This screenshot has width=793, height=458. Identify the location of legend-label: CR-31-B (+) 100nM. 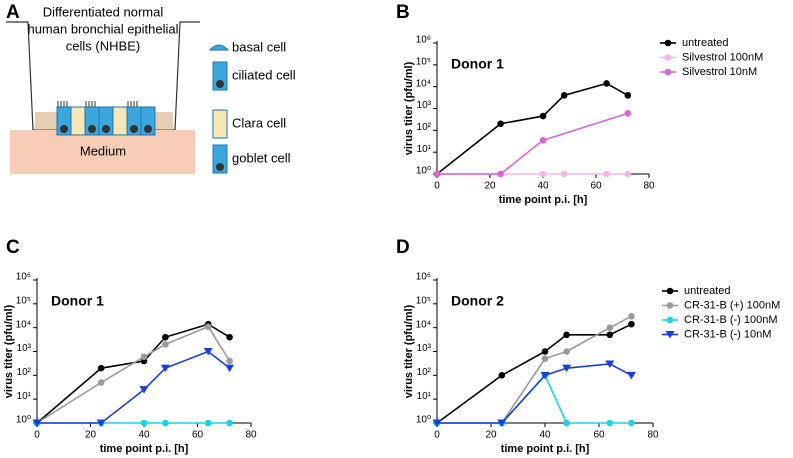
(732, 305).